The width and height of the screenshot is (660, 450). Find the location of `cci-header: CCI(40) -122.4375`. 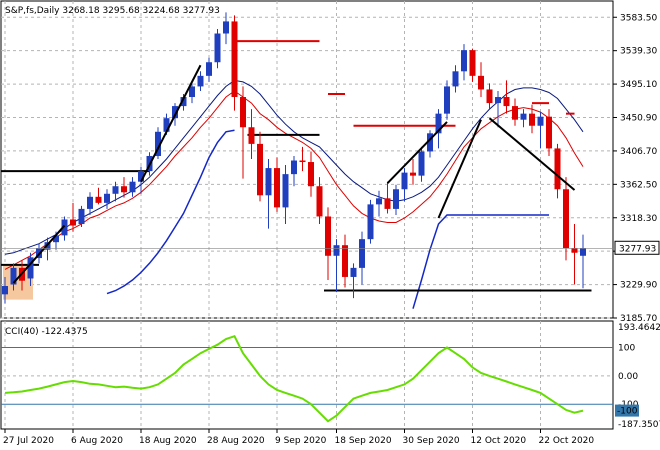

cci-header: CCI(40) -122.4375 is located at coordinates (46, 332).